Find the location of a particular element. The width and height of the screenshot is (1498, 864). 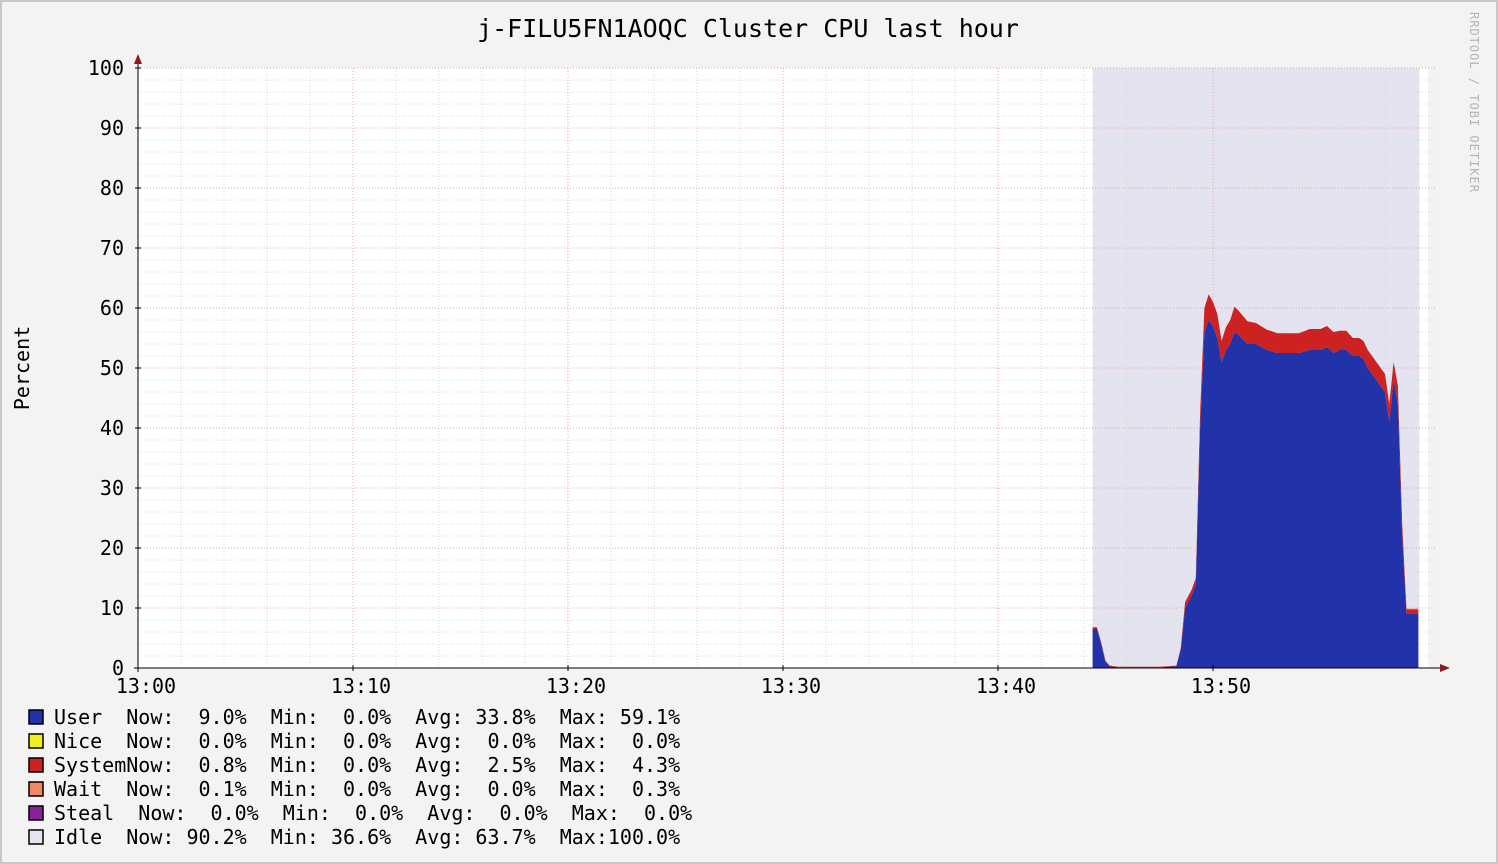

x-tick-label: 13:20 is located at coordinates (576, 686).